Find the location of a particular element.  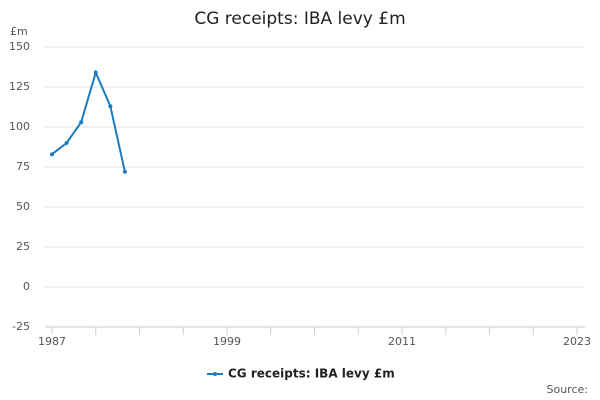

y-tick-label: 75 is located at coordinates (23, 166).